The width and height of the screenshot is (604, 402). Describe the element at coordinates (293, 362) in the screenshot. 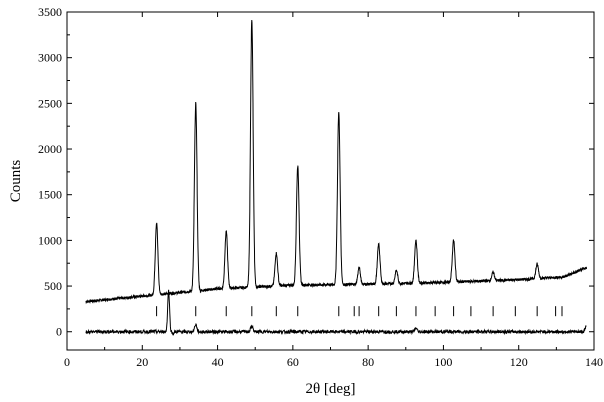

I see `x-tick-label: 60` at that location.